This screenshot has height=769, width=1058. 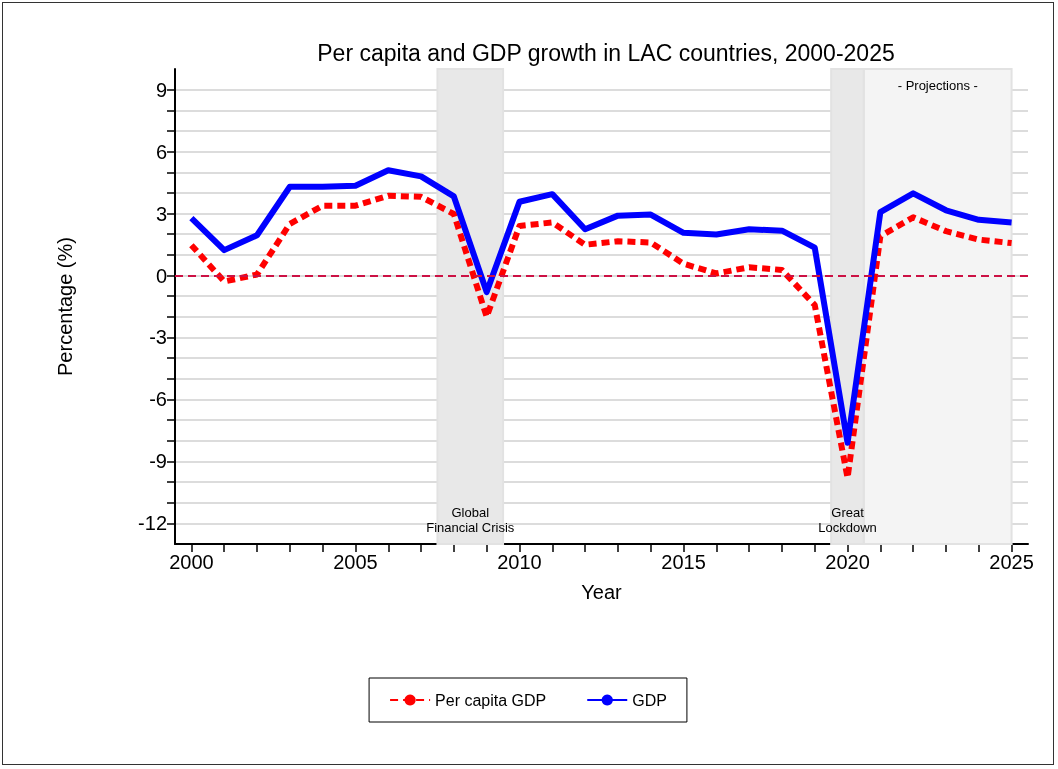 I want to click on x-tick-label: 2025, so click(x=1011, y=562).